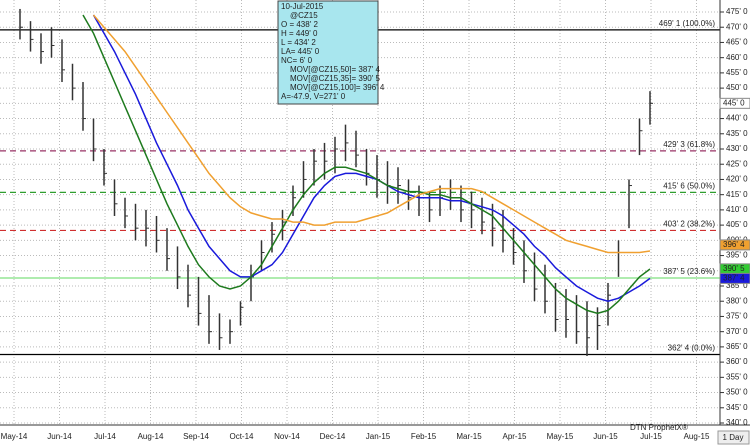  Describe the element at coordinates (299, 33) in the screenshot. I see `info-line: H = 449' 0` at that location.